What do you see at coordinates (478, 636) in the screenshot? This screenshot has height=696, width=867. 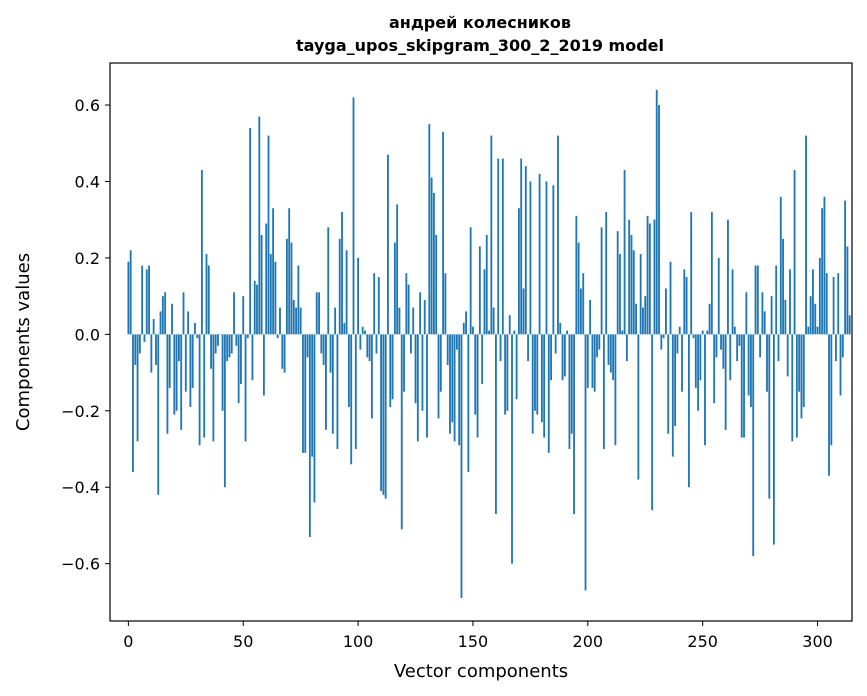 I see `x-axis-ticks: 0 50 100 150 200 250 300` at bounding box center [478, 636].